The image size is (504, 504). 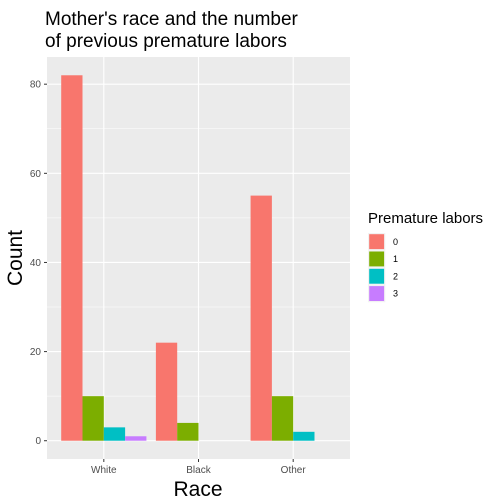 What do you see at coordinates (197, 489) in the screenshot?
I see `x-axis-title: Race` at bounding box center [197, 489].